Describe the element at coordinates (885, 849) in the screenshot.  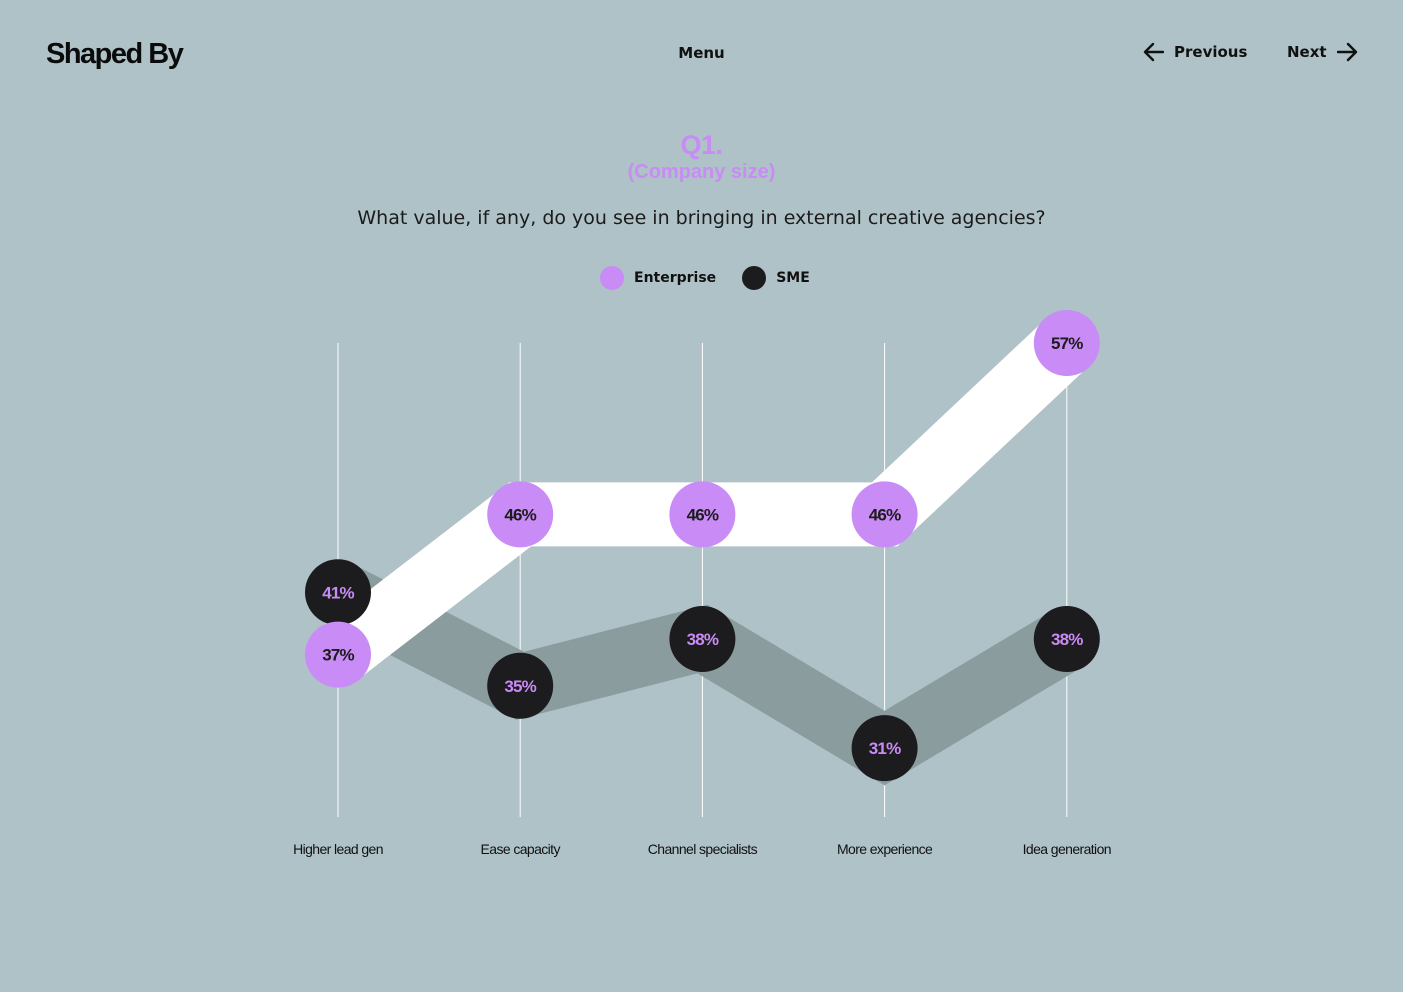
I see `x-tick-label: More experience` at that location.